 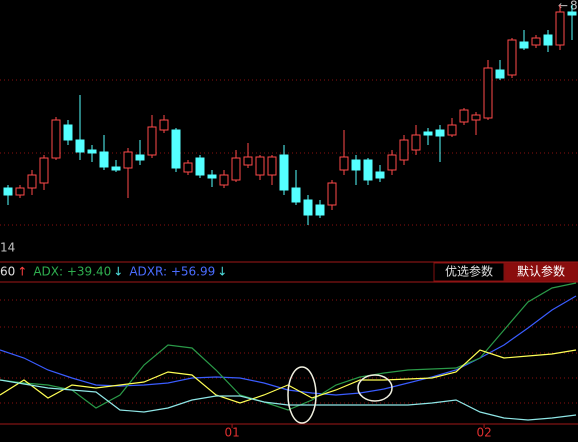 I want to click on indicator-label: 60, so click(x=7, y=272).